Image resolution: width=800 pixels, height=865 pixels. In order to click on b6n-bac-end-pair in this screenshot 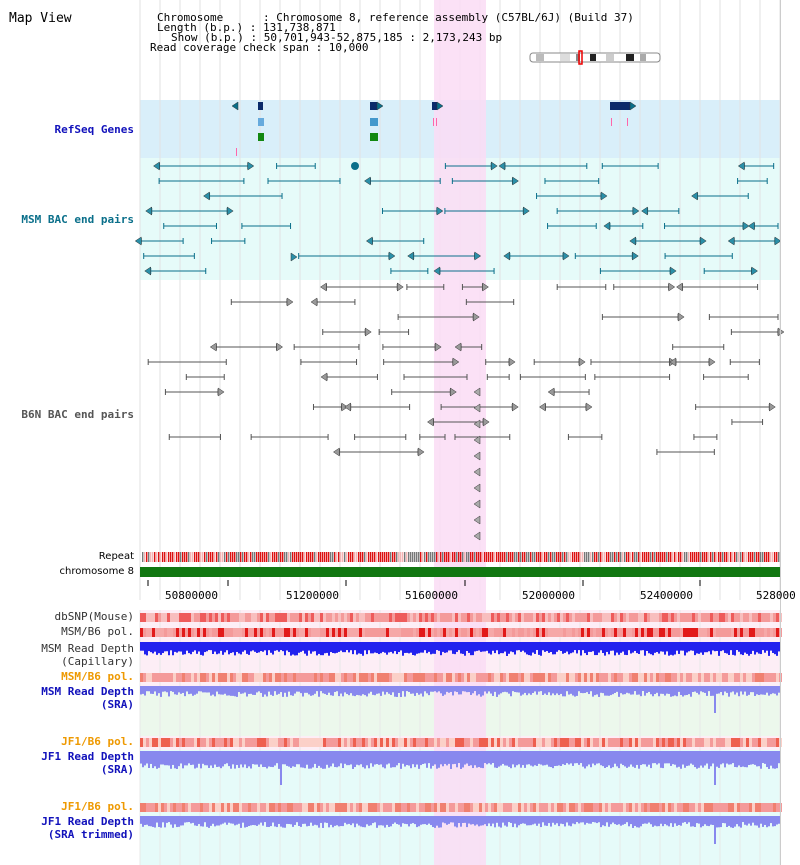, I will do `click(477, 472)`.